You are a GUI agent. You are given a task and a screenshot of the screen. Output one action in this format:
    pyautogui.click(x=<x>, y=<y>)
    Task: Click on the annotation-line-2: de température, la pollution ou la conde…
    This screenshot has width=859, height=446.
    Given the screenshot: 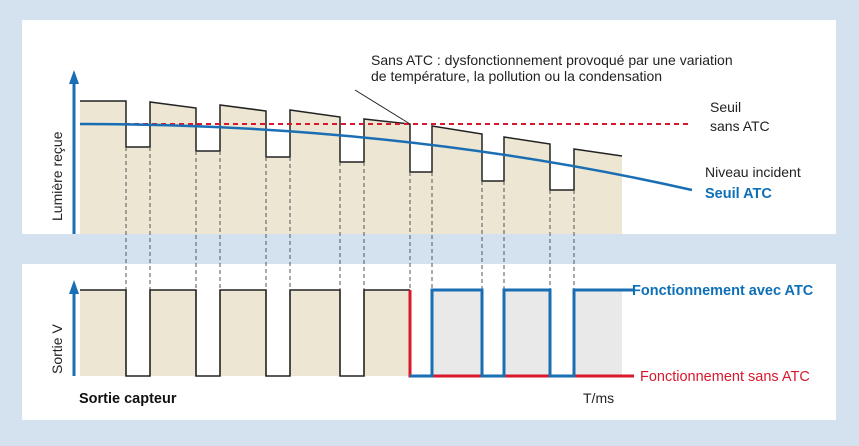 What is the action you would take?
    pyautogui.click(x=516, y=76)
    